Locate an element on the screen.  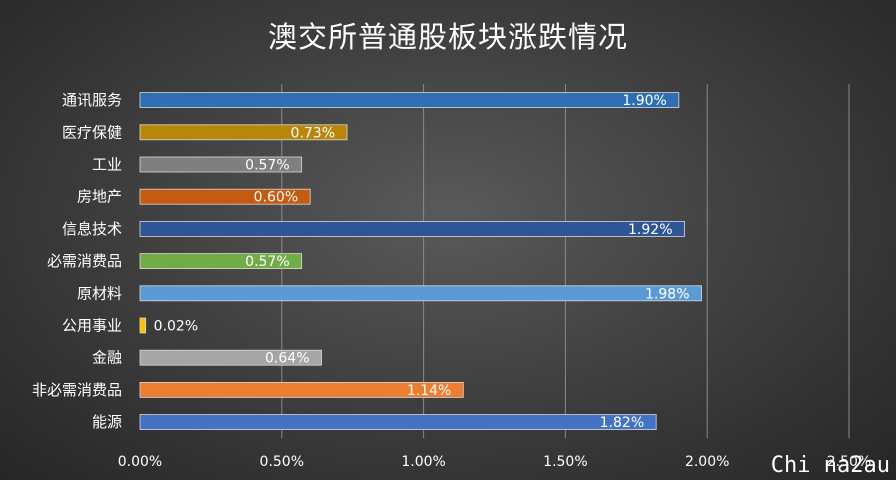
category-label: 房地产 is located at coordinates (99, 197).